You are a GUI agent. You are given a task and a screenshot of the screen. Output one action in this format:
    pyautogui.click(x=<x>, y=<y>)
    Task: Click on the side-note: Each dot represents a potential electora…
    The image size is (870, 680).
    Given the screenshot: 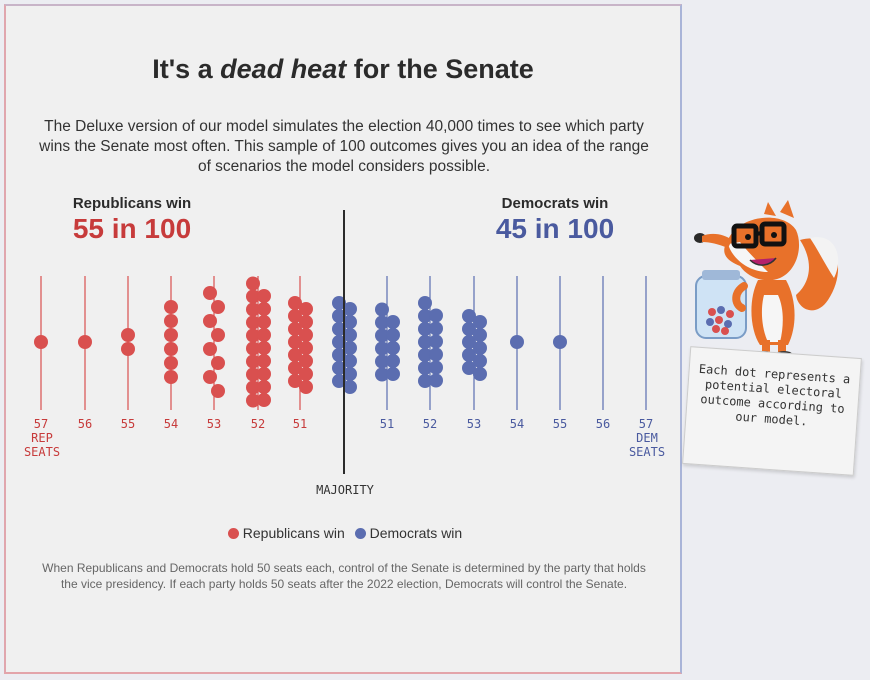 What is the action you would take?
    pyautogui.click(x=772, y=411)
    